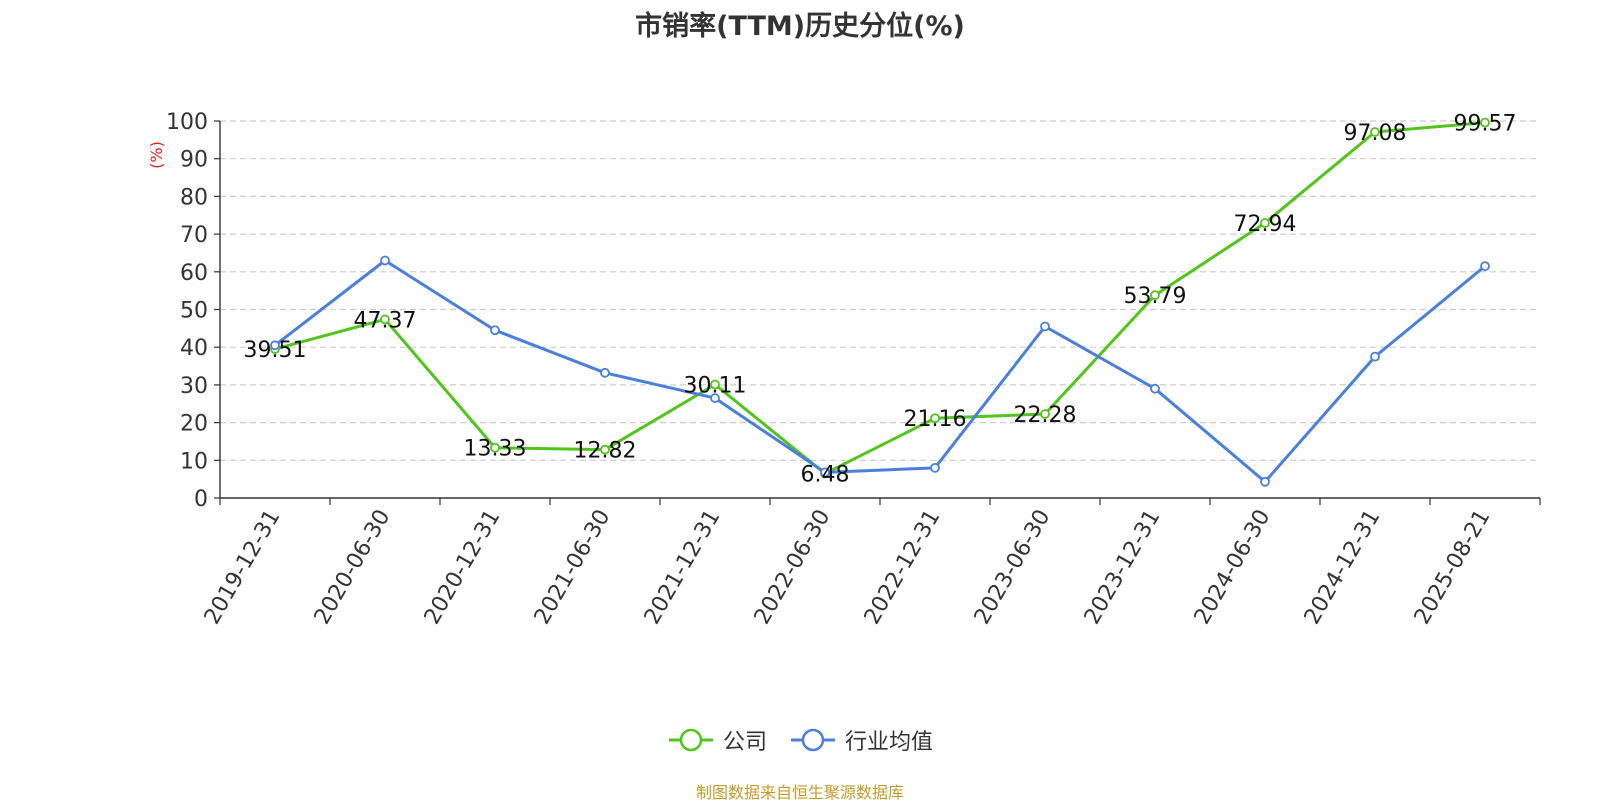  I want to click on data-label: 6.48, so click(825, 475).